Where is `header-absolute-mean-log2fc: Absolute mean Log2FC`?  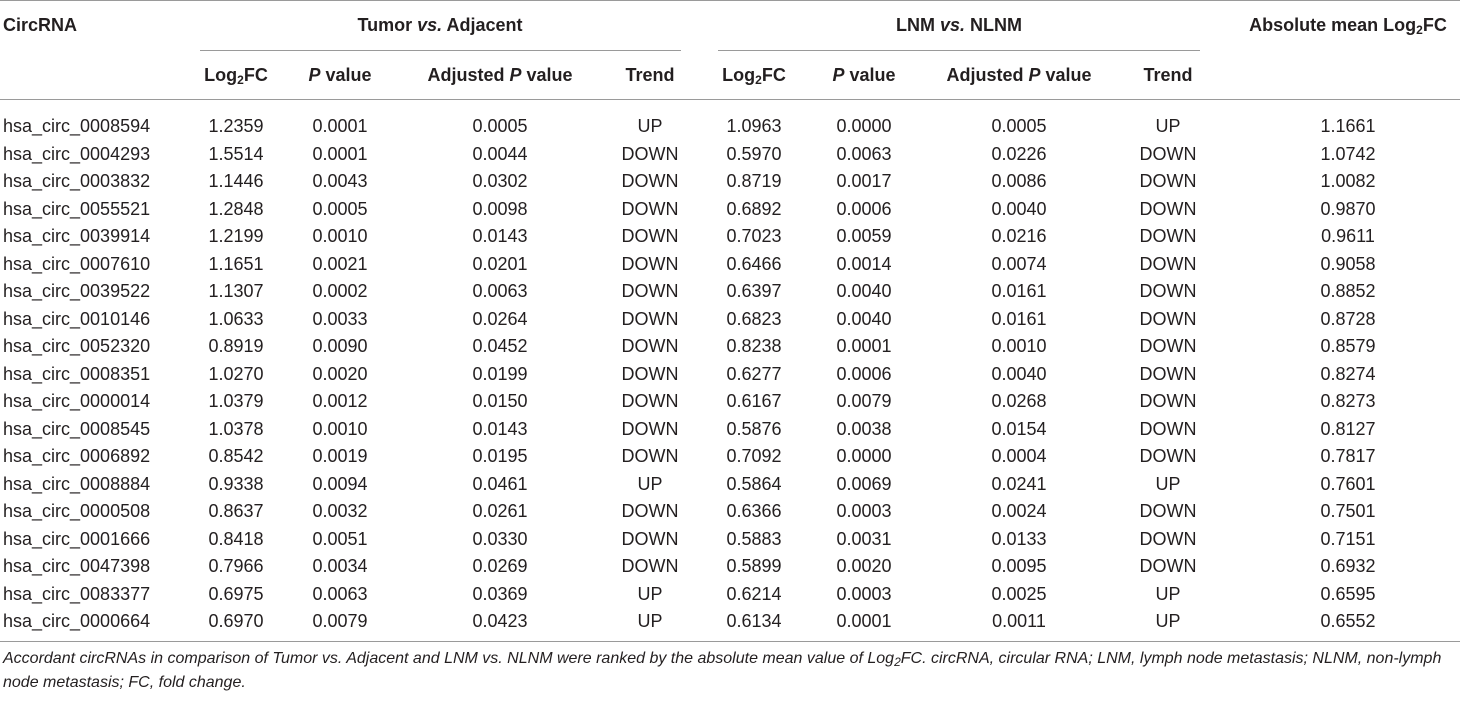 header-absolute-mean-log2fc: Absolute mean Log2FC is located at coordinates (1348, 25).